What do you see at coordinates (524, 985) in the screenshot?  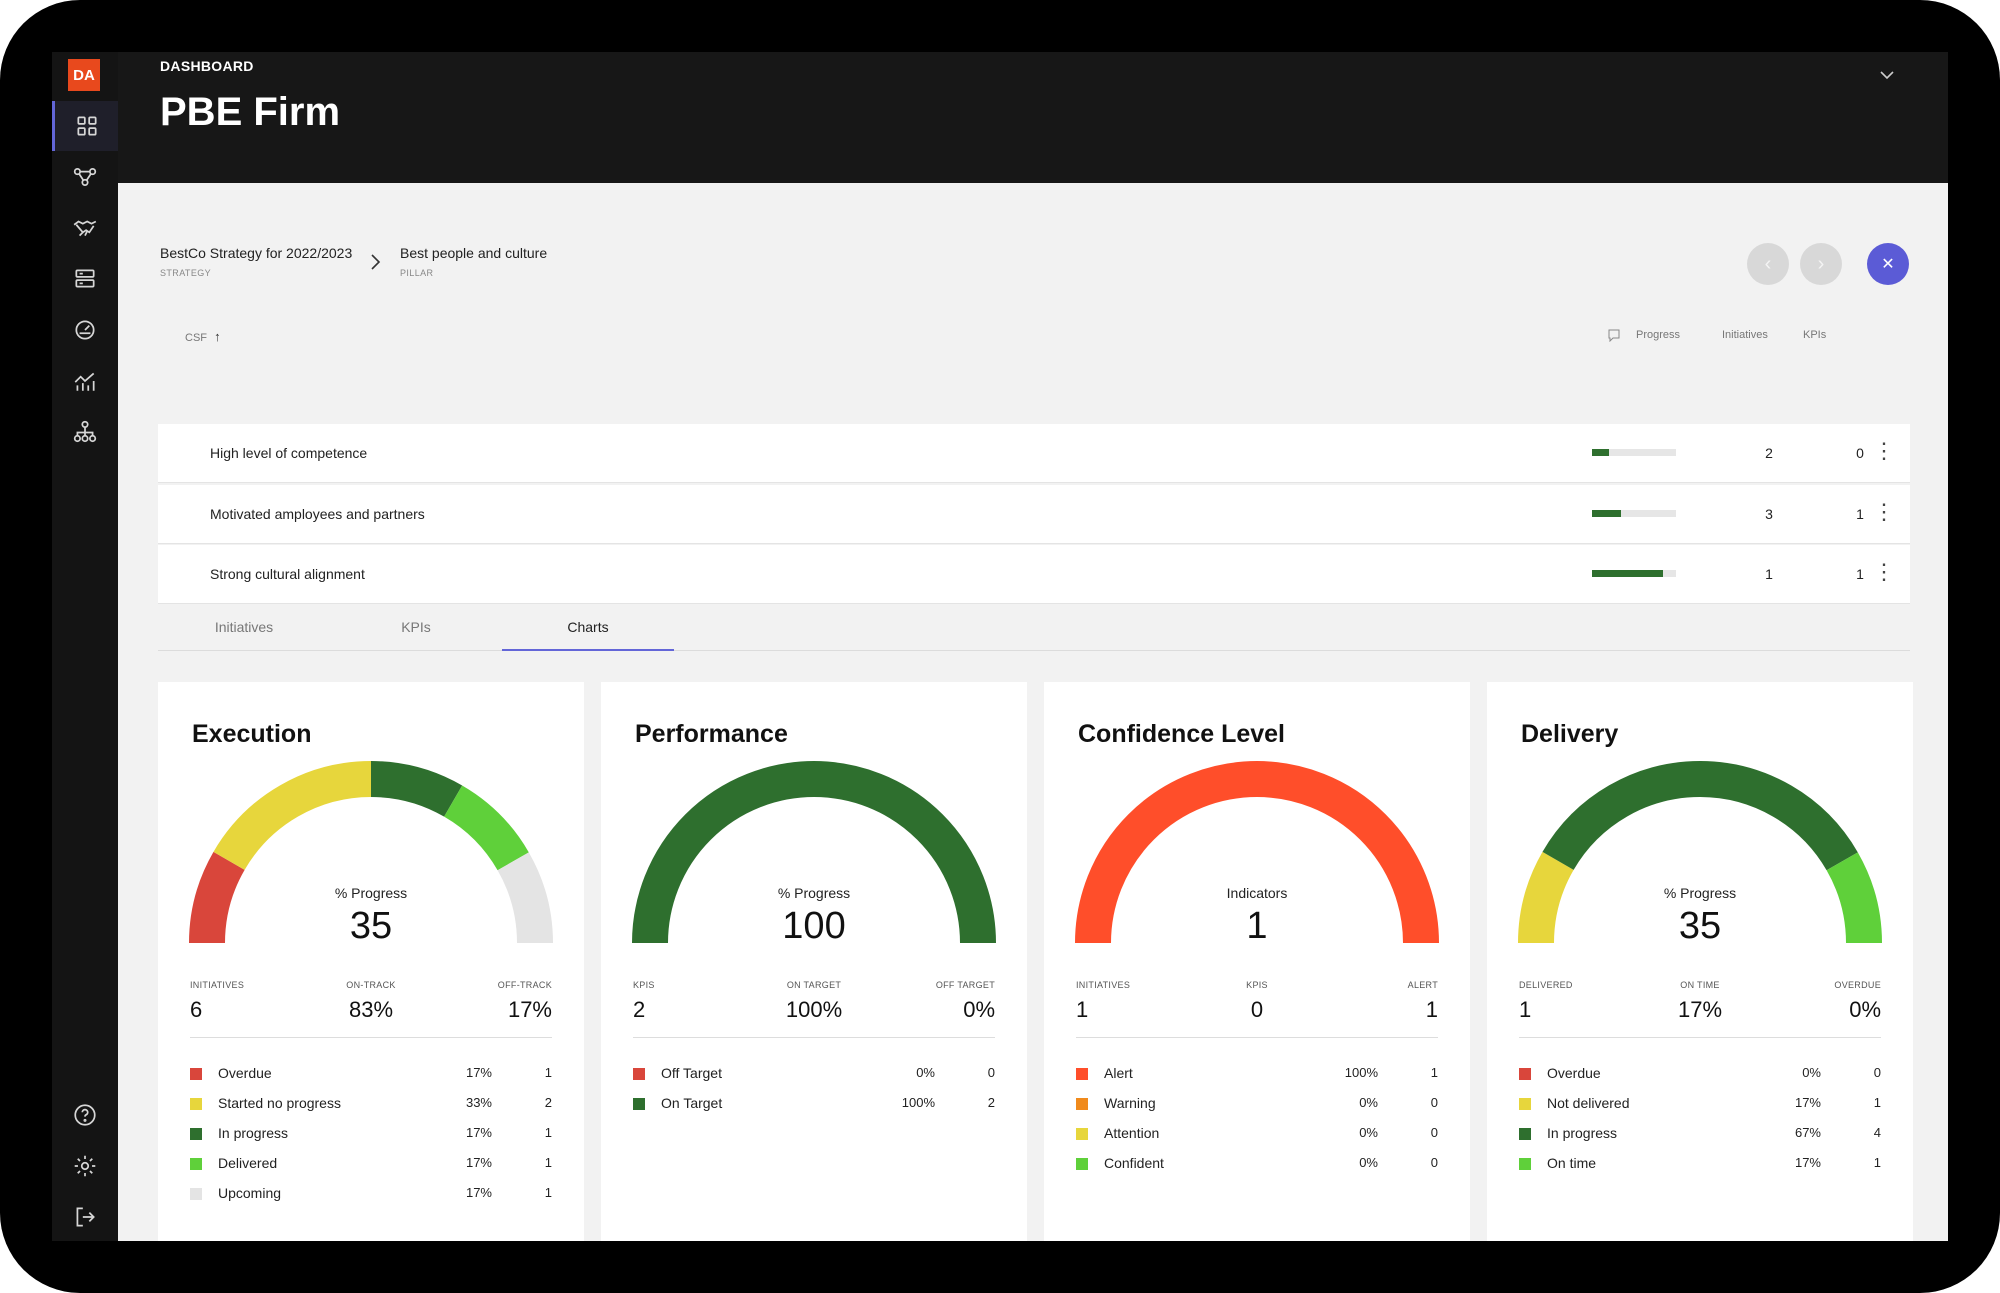 I see `summary-label: OFF-TRACK` at bounding box center [524, 985].